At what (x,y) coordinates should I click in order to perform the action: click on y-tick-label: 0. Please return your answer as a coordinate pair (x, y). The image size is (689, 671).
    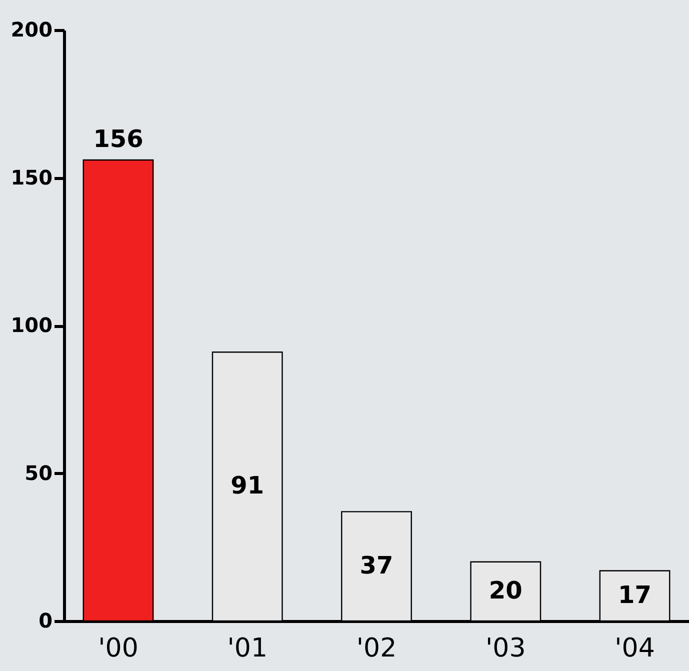
    Looking at the image, I should click on (45, 620).